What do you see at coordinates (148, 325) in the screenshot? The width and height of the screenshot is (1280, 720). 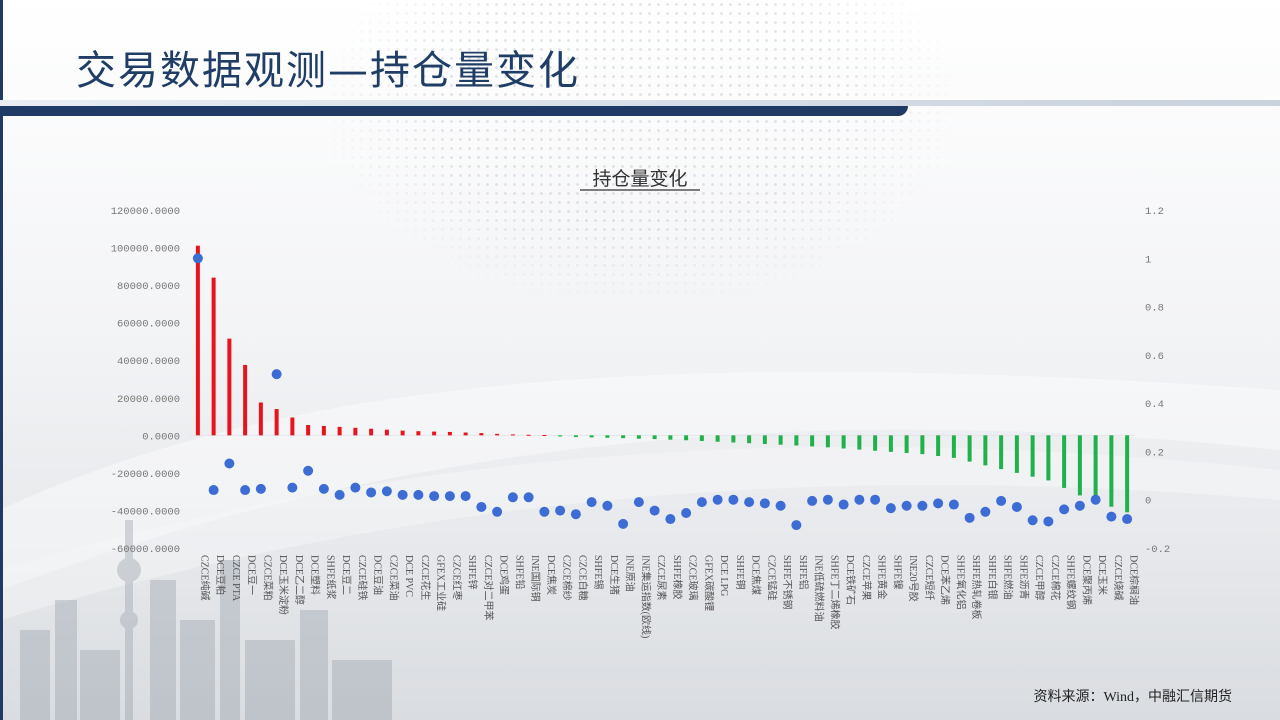 I see `left-axis-tick-label: 60000.0000` at bounding box center [148, 325].